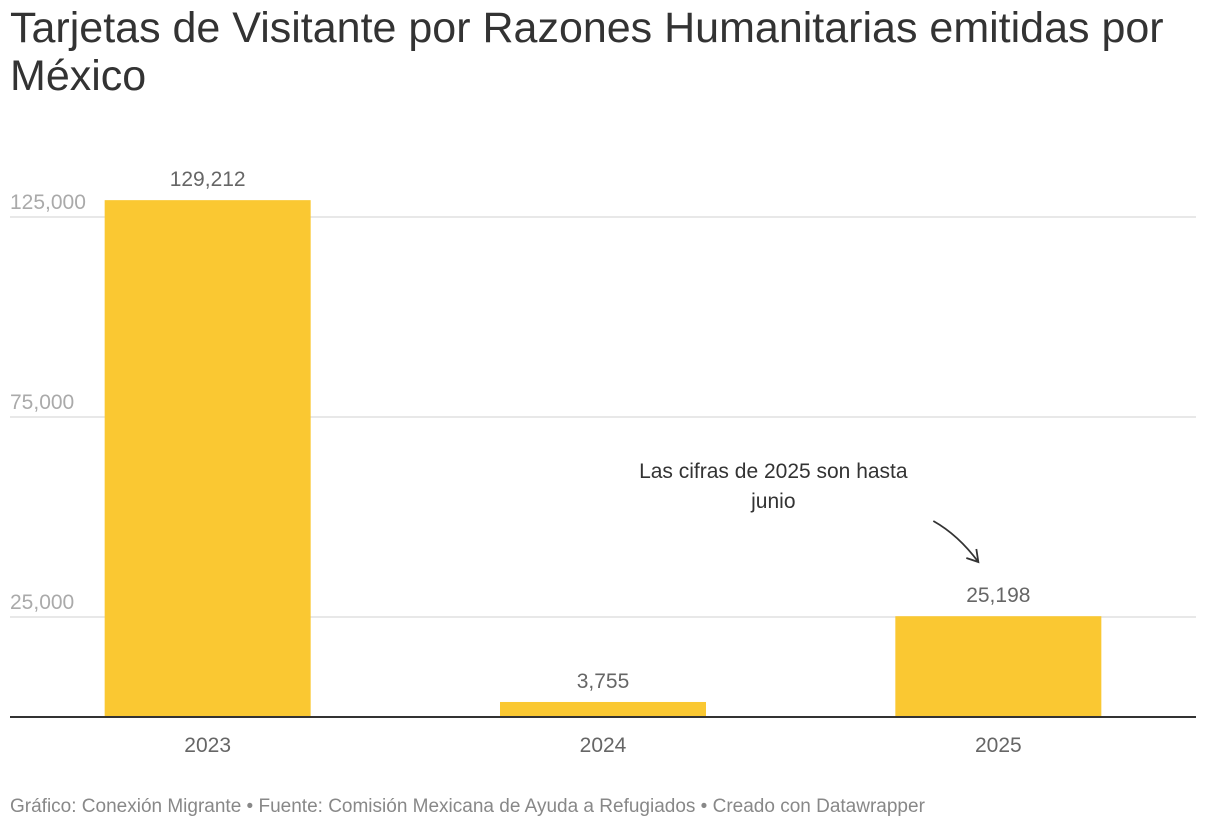 The width and height of the screenshot is (1220, 832). I want to click on y-tick-label: 75,000, so click(42, 402).